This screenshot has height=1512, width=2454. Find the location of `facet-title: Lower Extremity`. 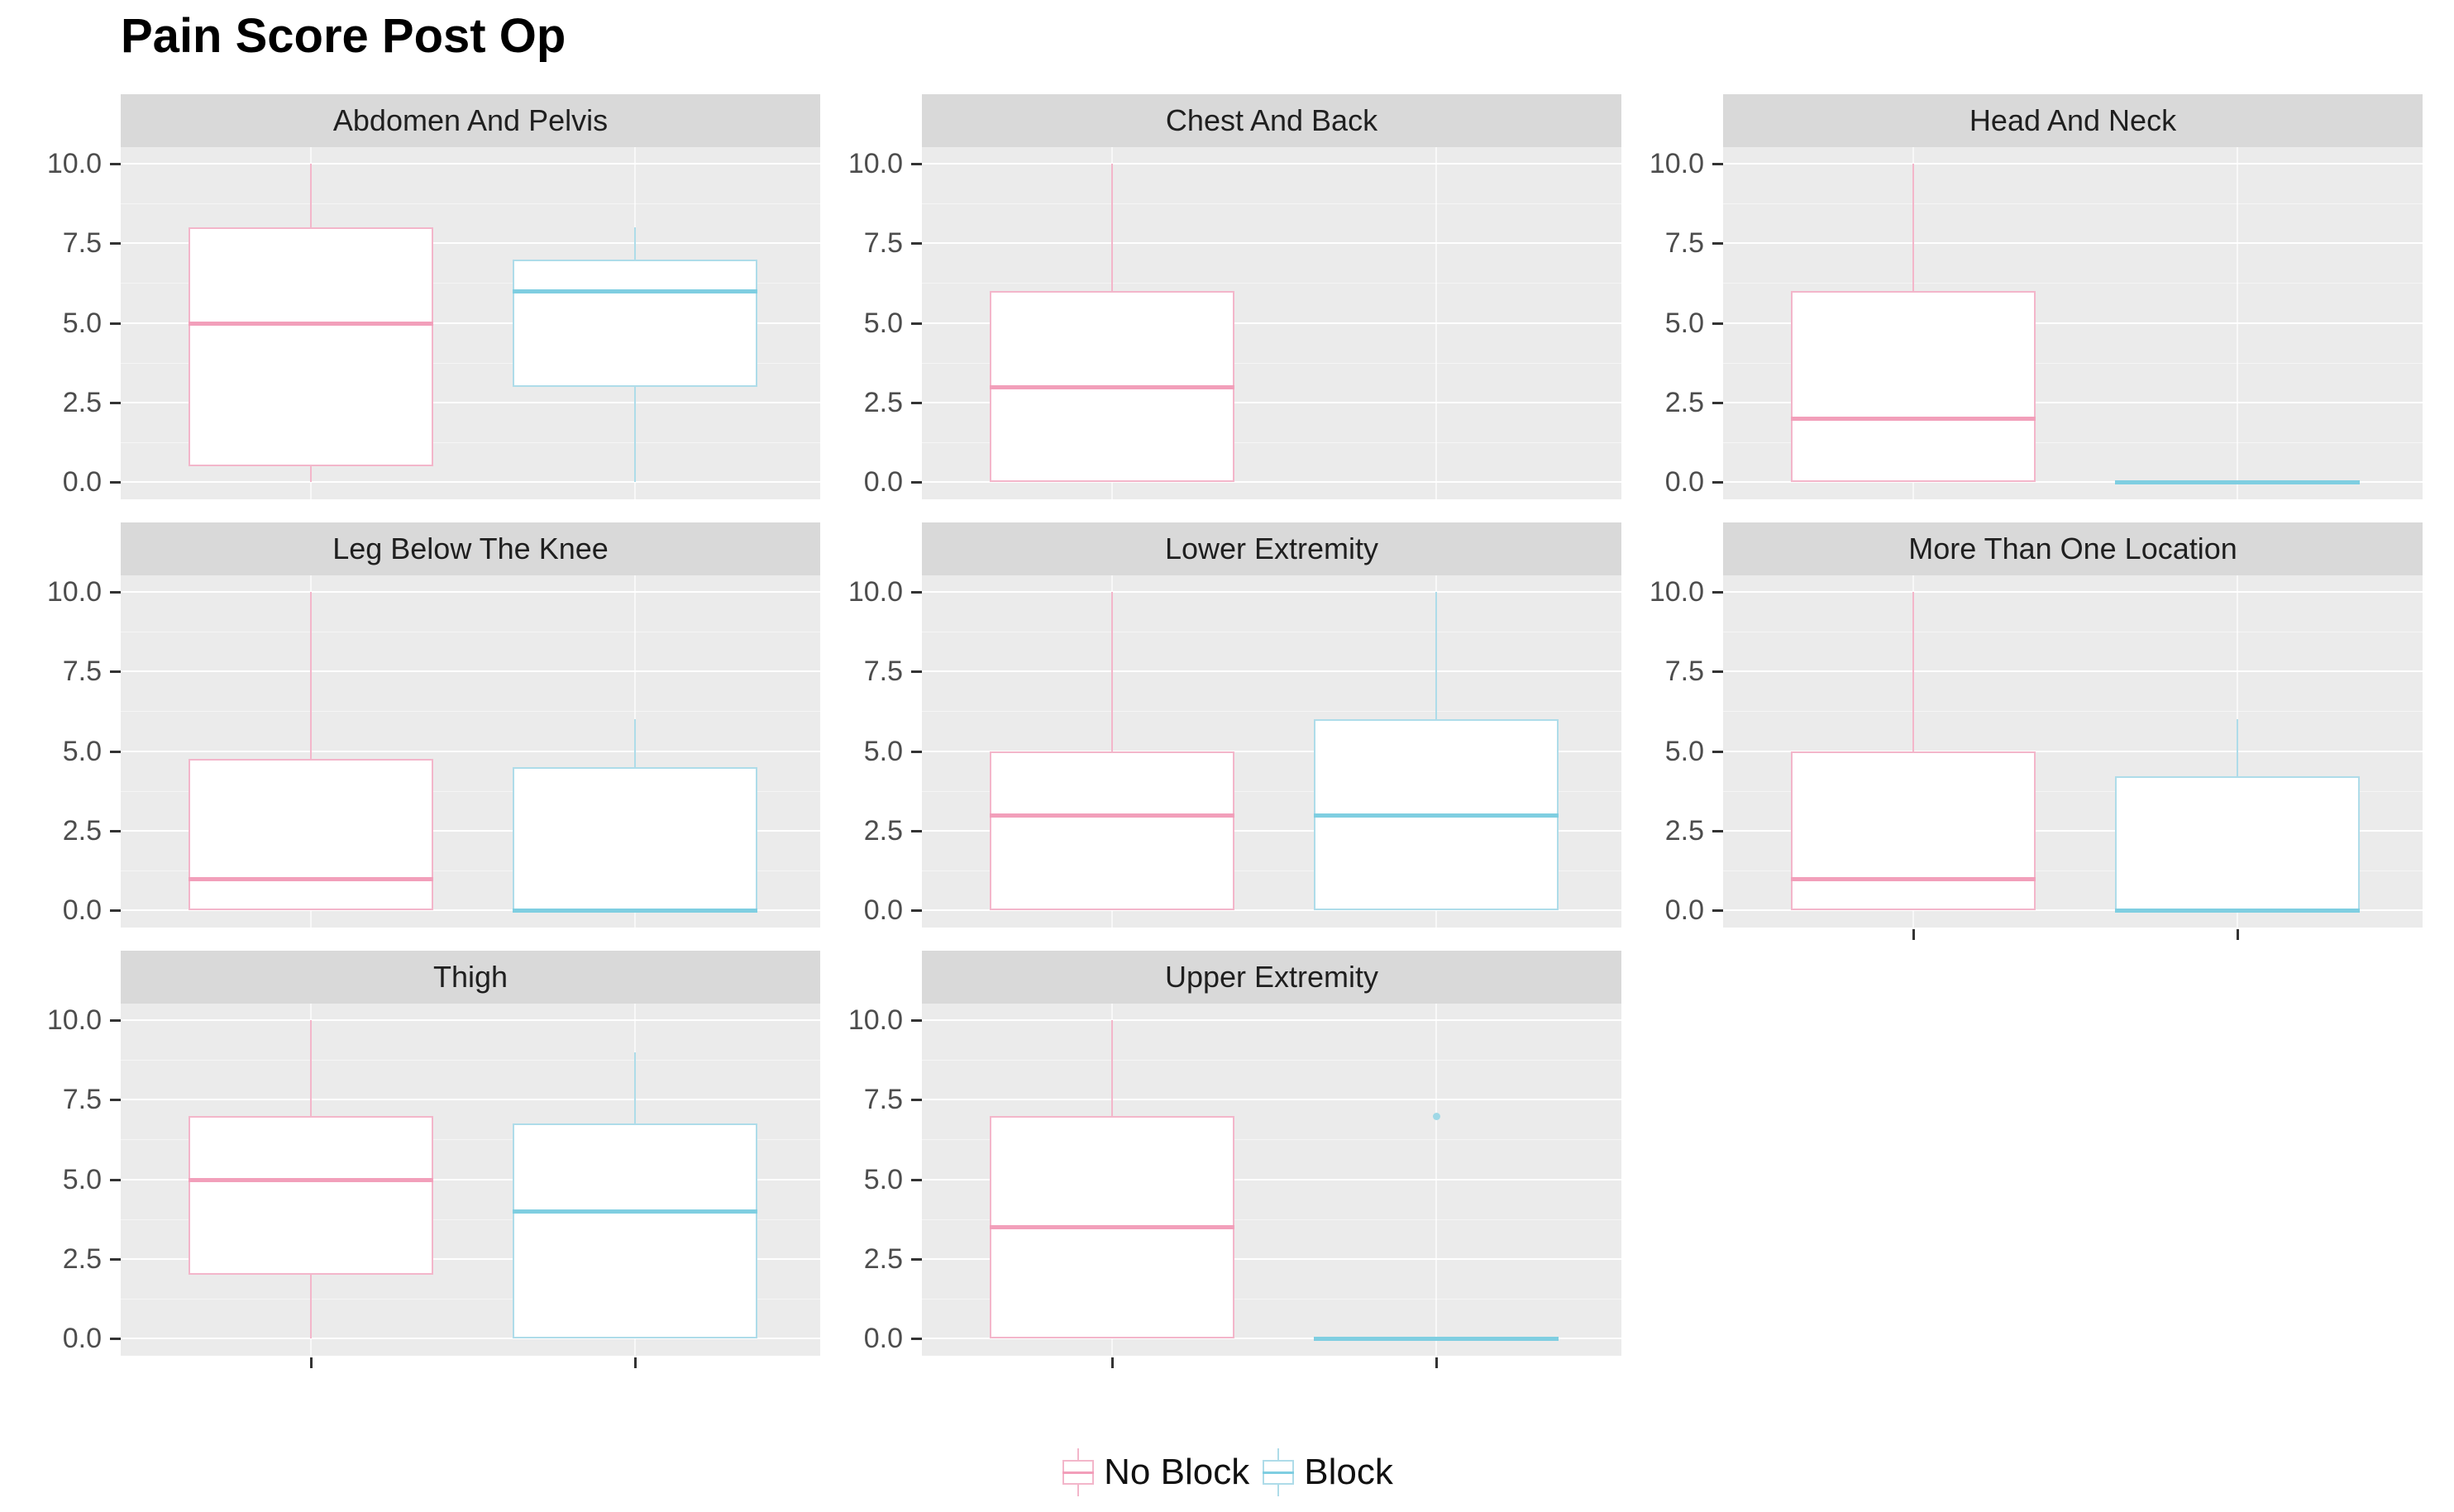

facet-title: Lower Extremity is located at coordinates (1271, 548).